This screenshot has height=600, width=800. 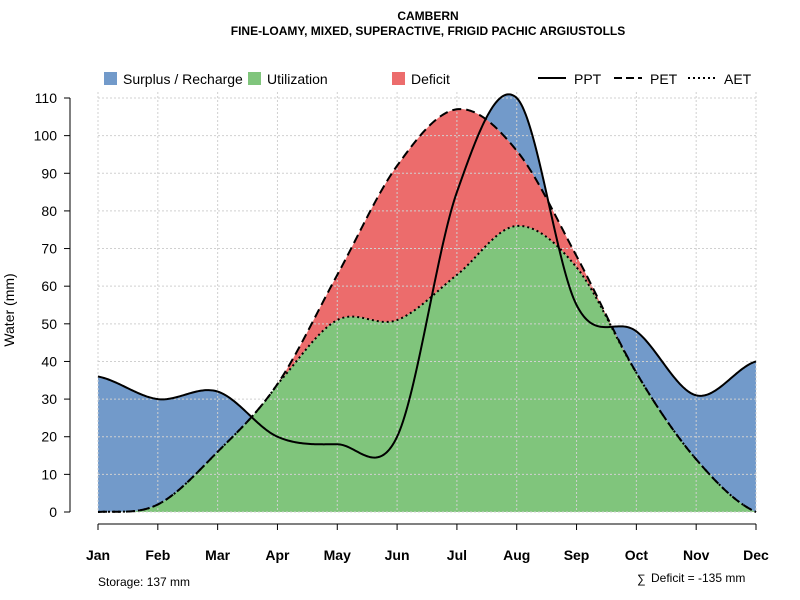 I want to click on x-axis: Jan Feb Mar Apr May Jun Jul Aug Sep Oct Nov Dec, so click(x=427, y=543).